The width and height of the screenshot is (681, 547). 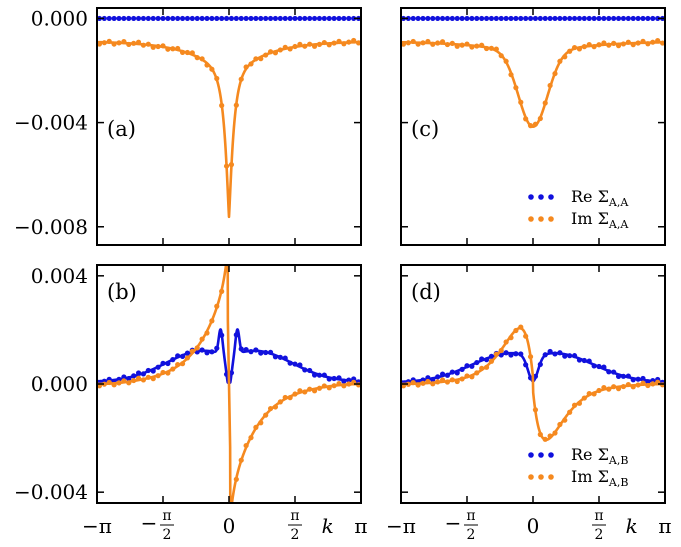 I want to click on series-re, so click(x=533, y=18).